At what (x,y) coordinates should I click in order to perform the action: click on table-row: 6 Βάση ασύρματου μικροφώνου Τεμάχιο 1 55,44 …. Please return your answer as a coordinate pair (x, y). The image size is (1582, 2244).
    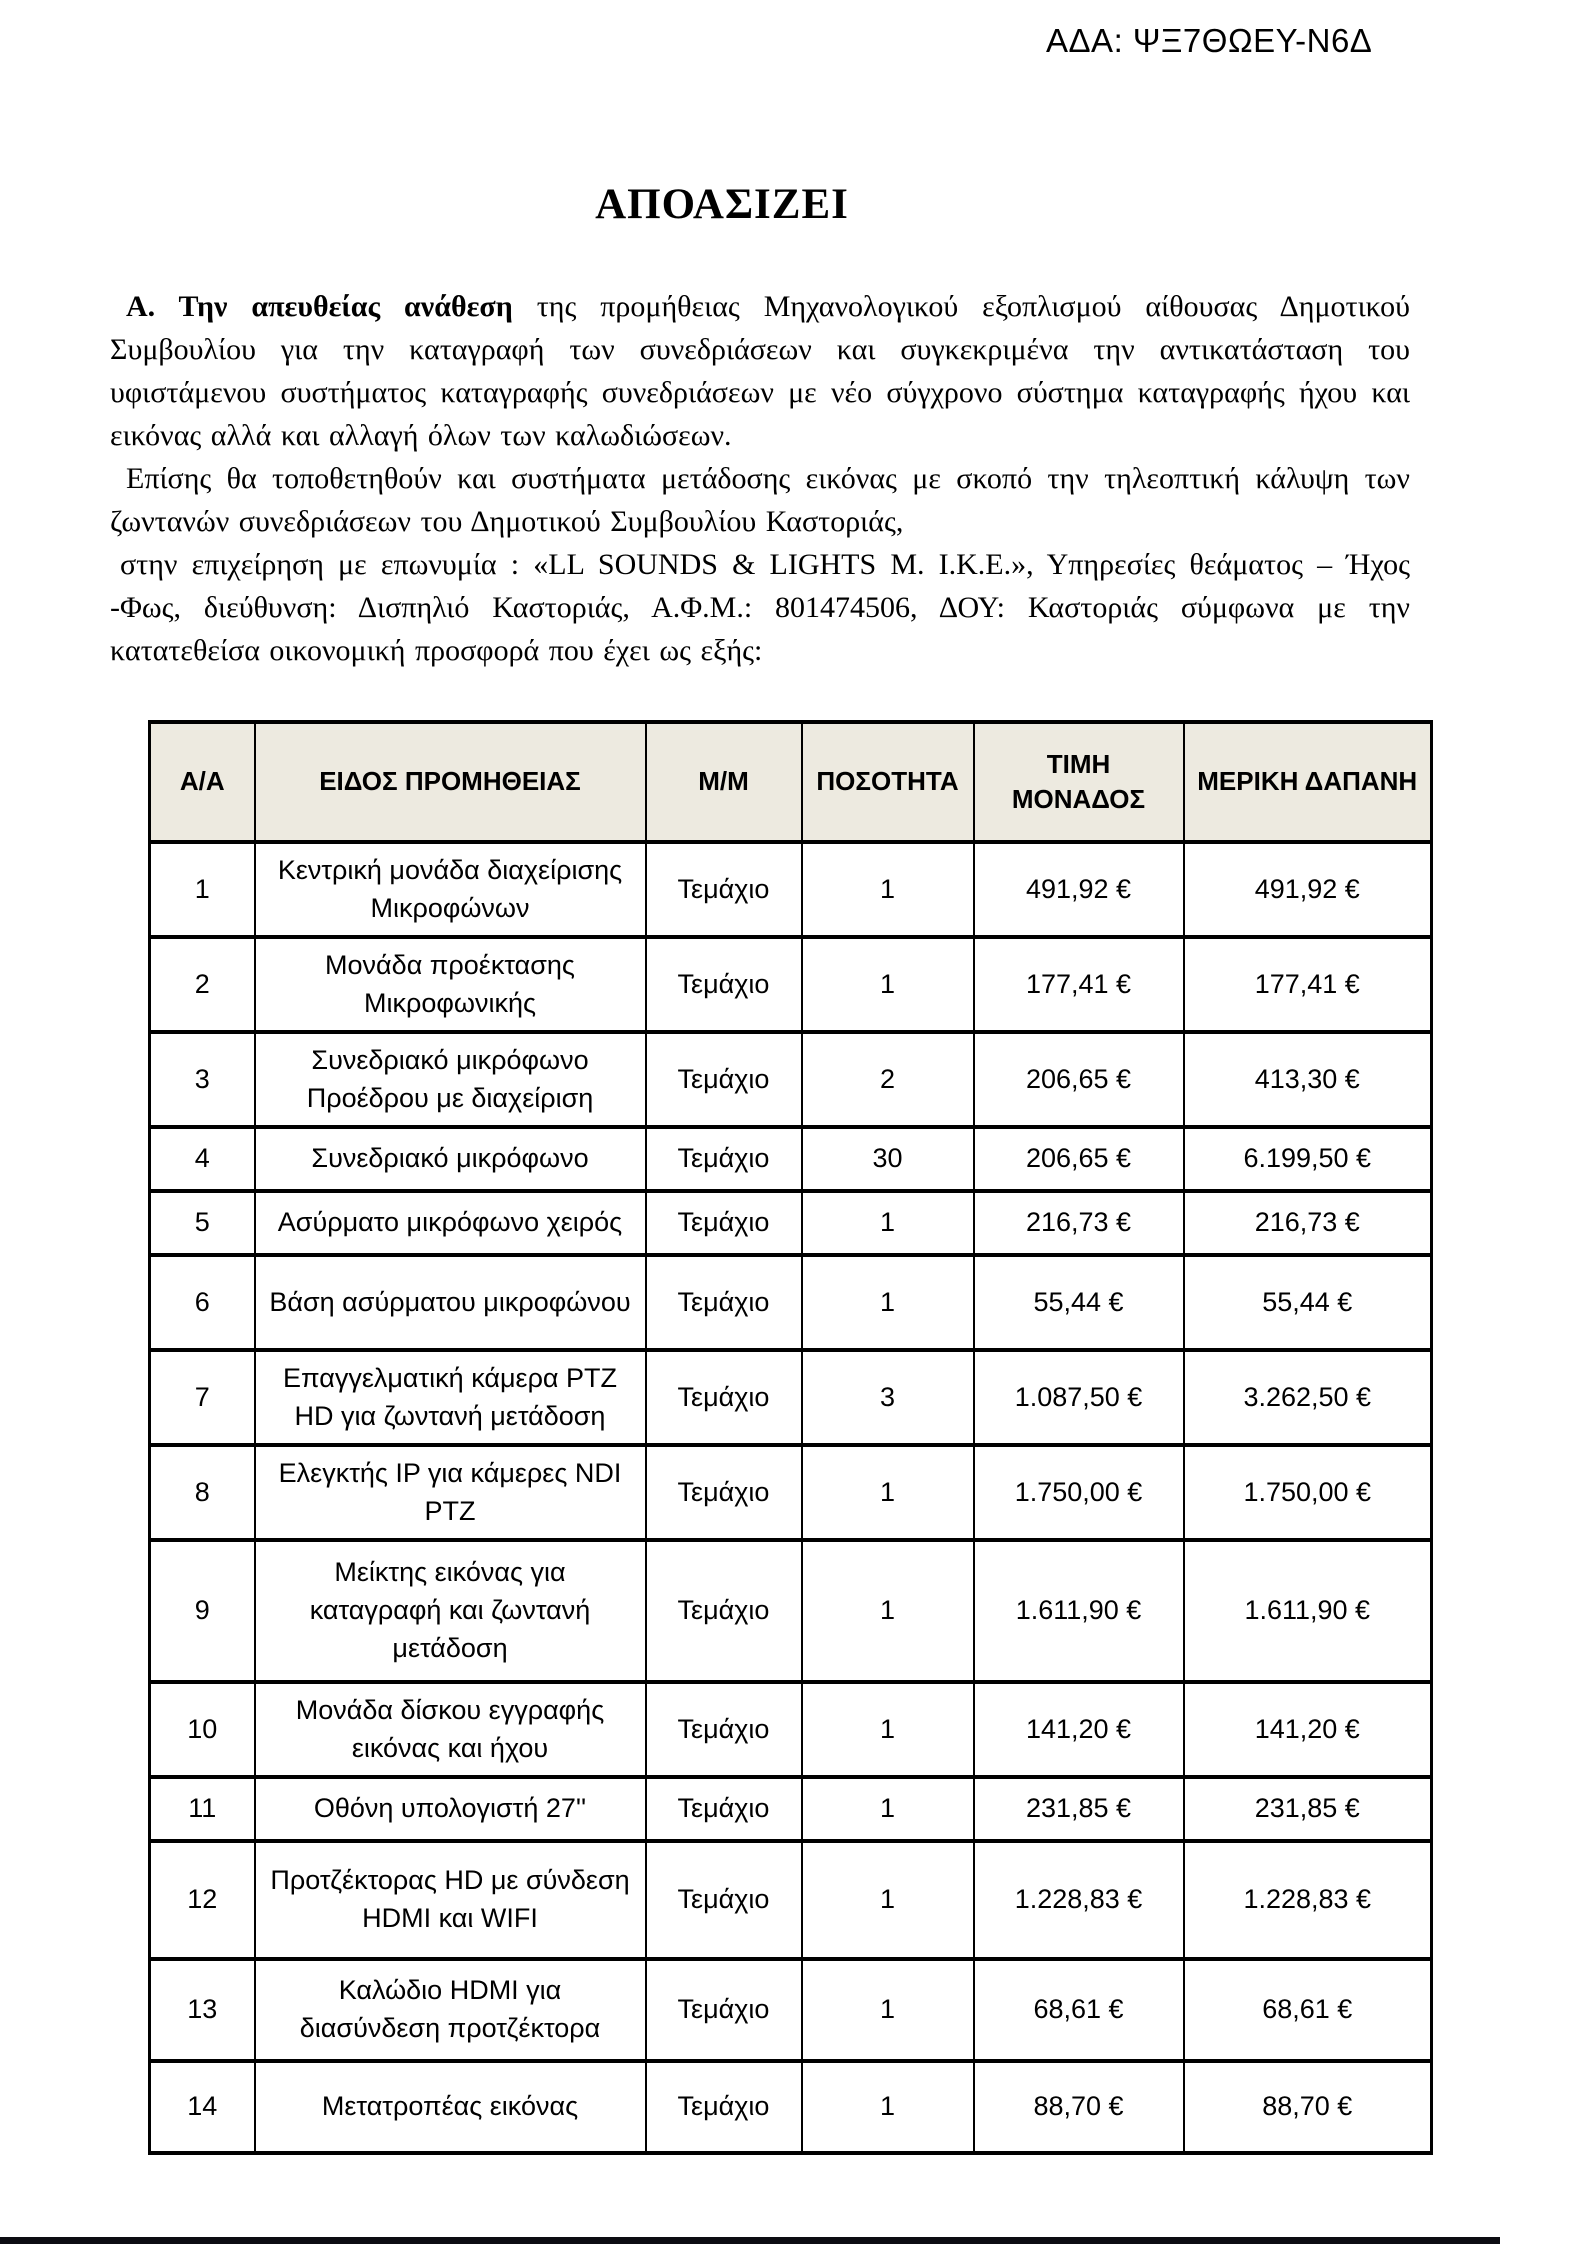
    Looking at the image, I should click on (790, 1302).